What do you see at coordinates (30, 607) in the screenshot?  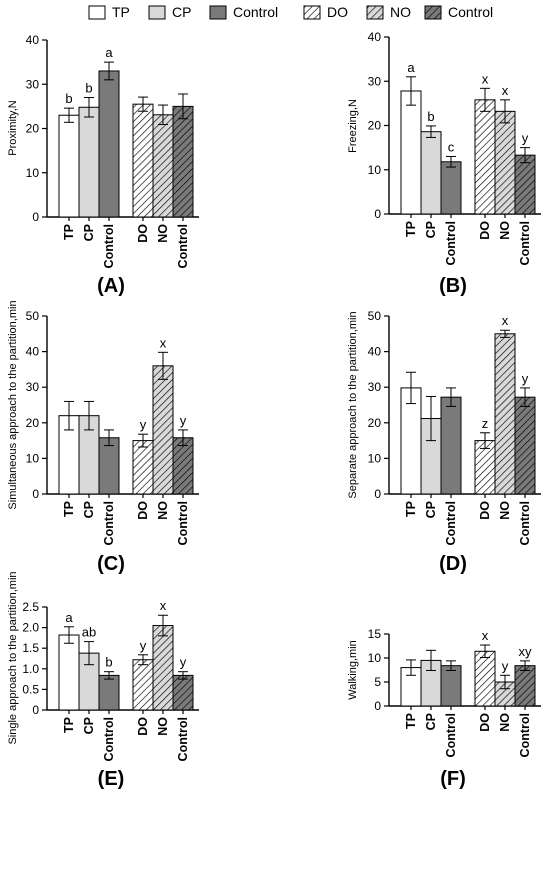 I see `y-tick-label: 2.5` at bounding box center [30, 607].